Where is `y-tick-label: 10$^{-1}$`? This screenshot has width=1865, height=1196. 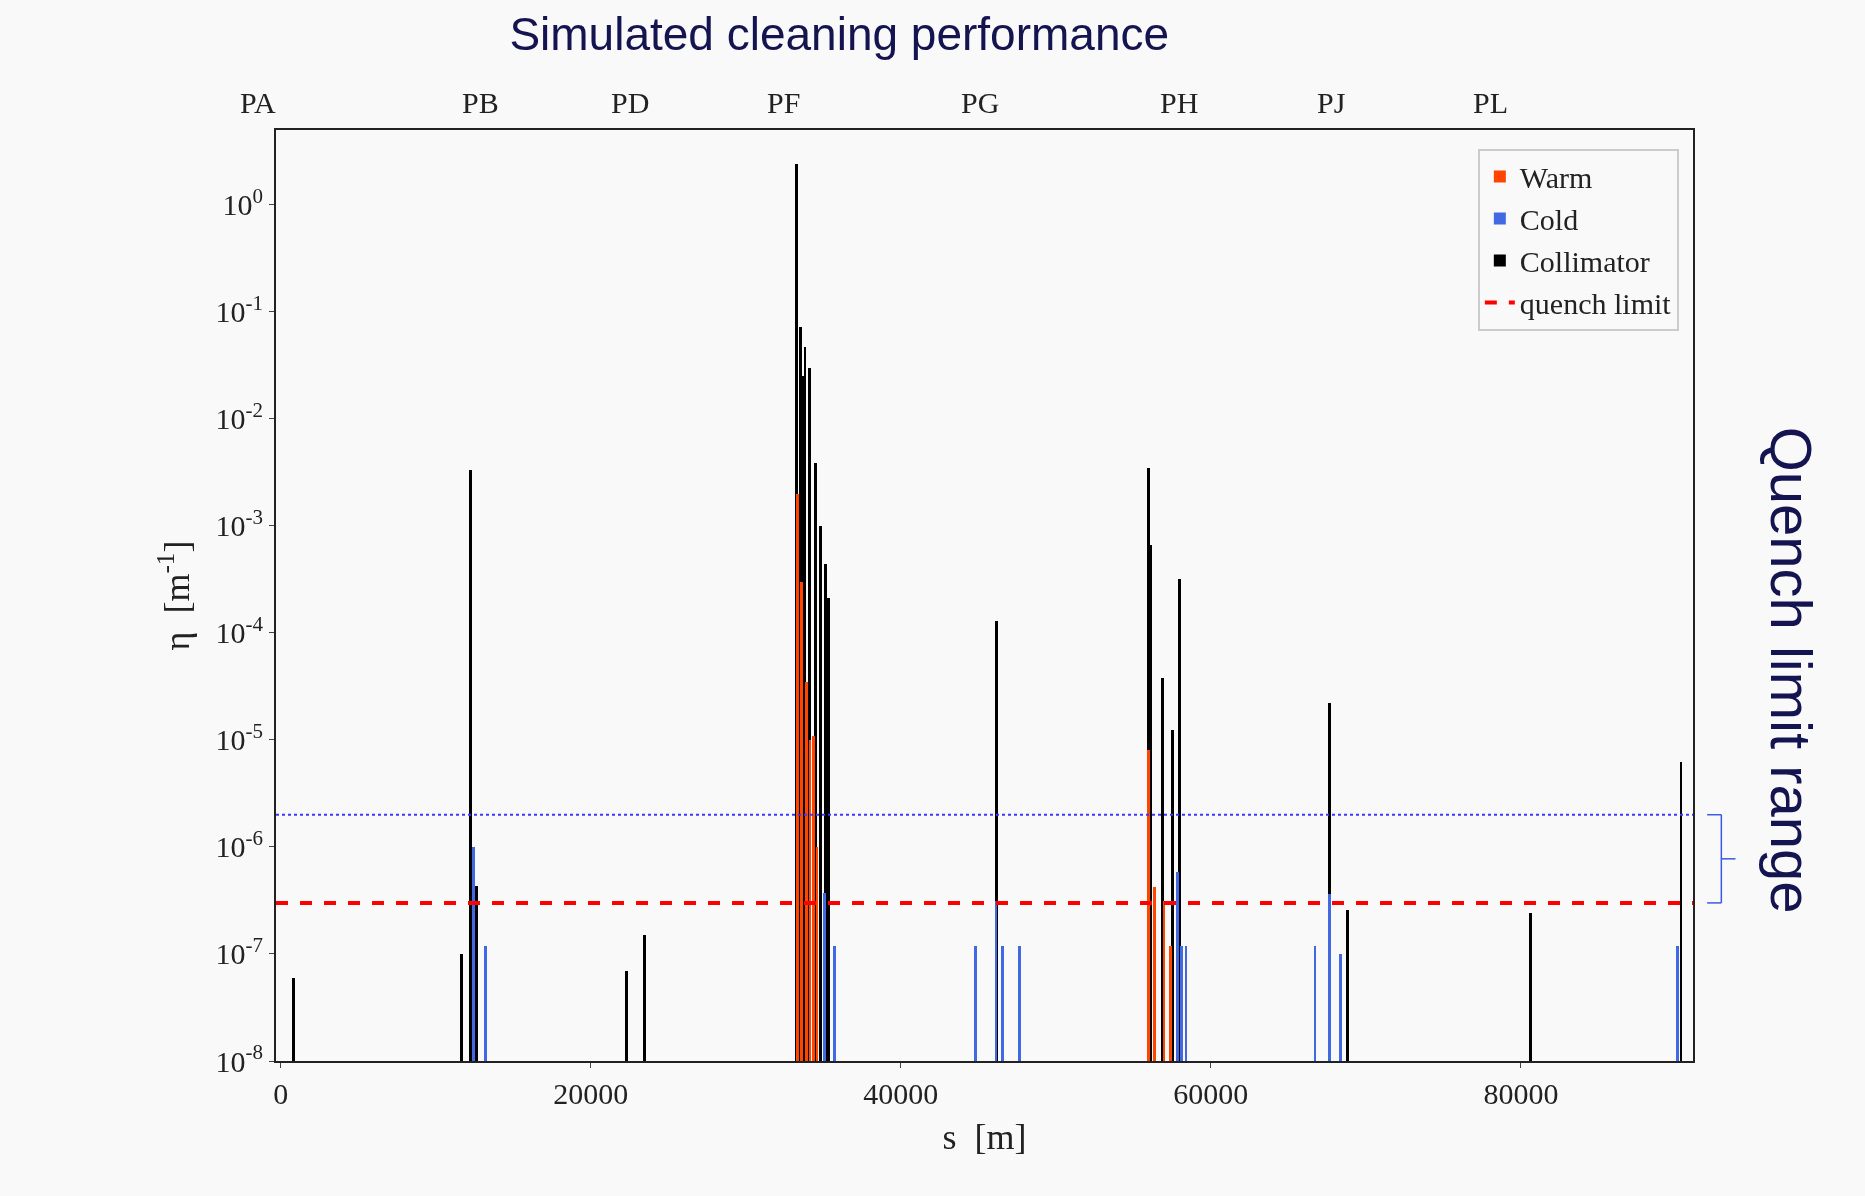
y-tick-label: 10$^{-1}$ is located at coordinates (239, 309).